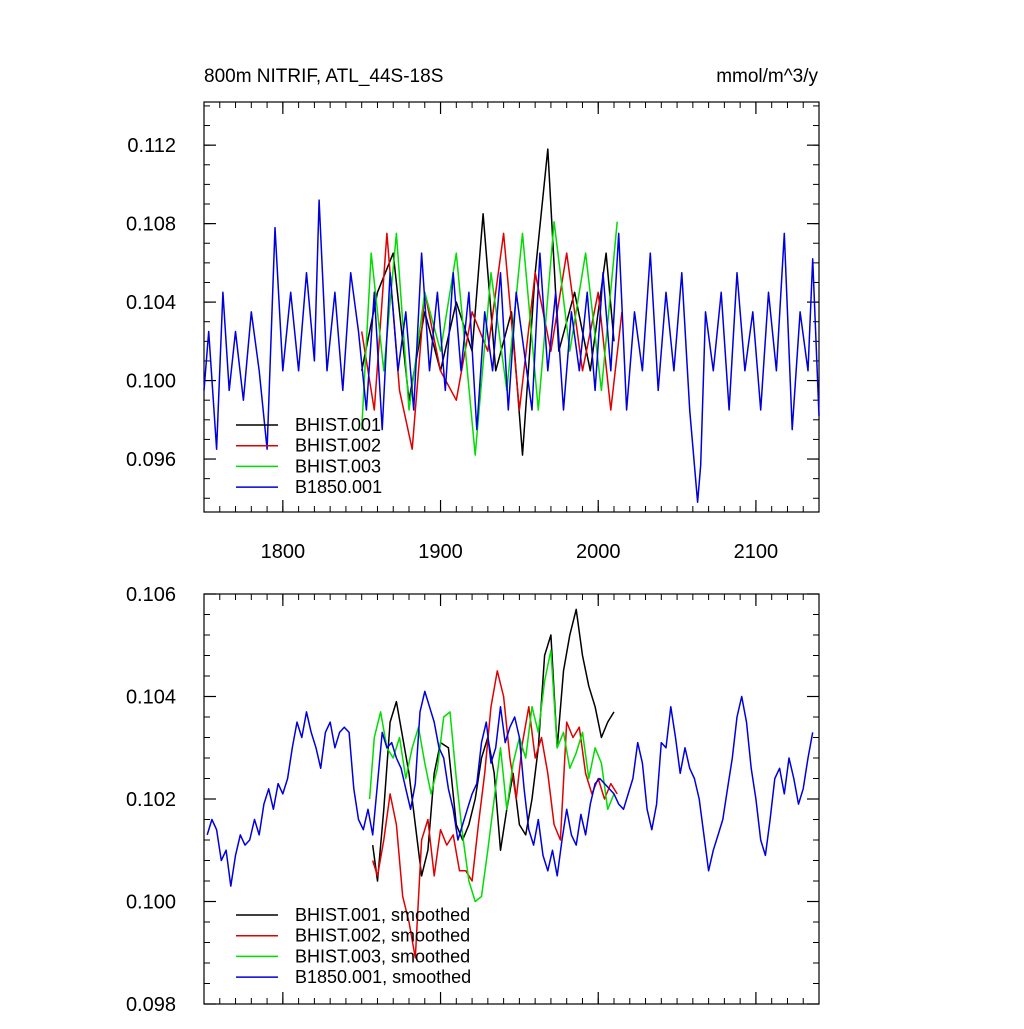 The height and width of the screenshot is (1029, 1024). I want to click on y-tick-label: 0.096, so click(151, 460).